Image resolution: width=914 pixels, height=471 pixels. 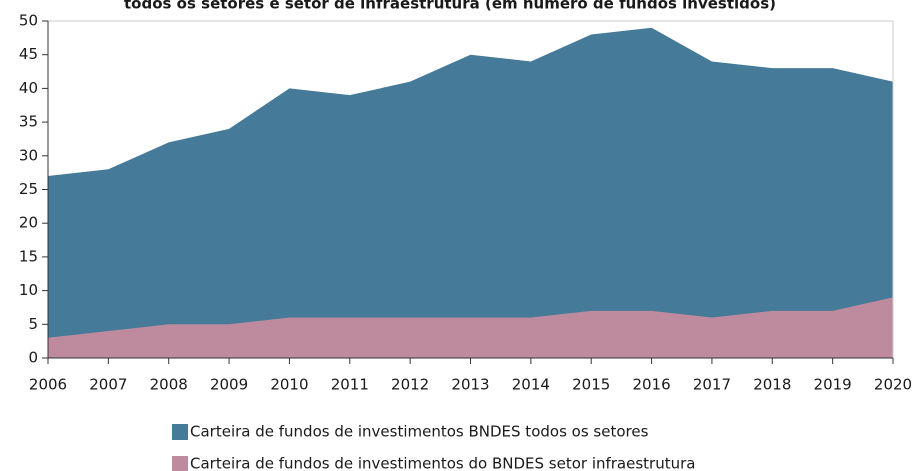 What do you see at coordinates (28, 155) in the screenshot?
I see `y-tick-label: 30` at bounding box center [28, 155].